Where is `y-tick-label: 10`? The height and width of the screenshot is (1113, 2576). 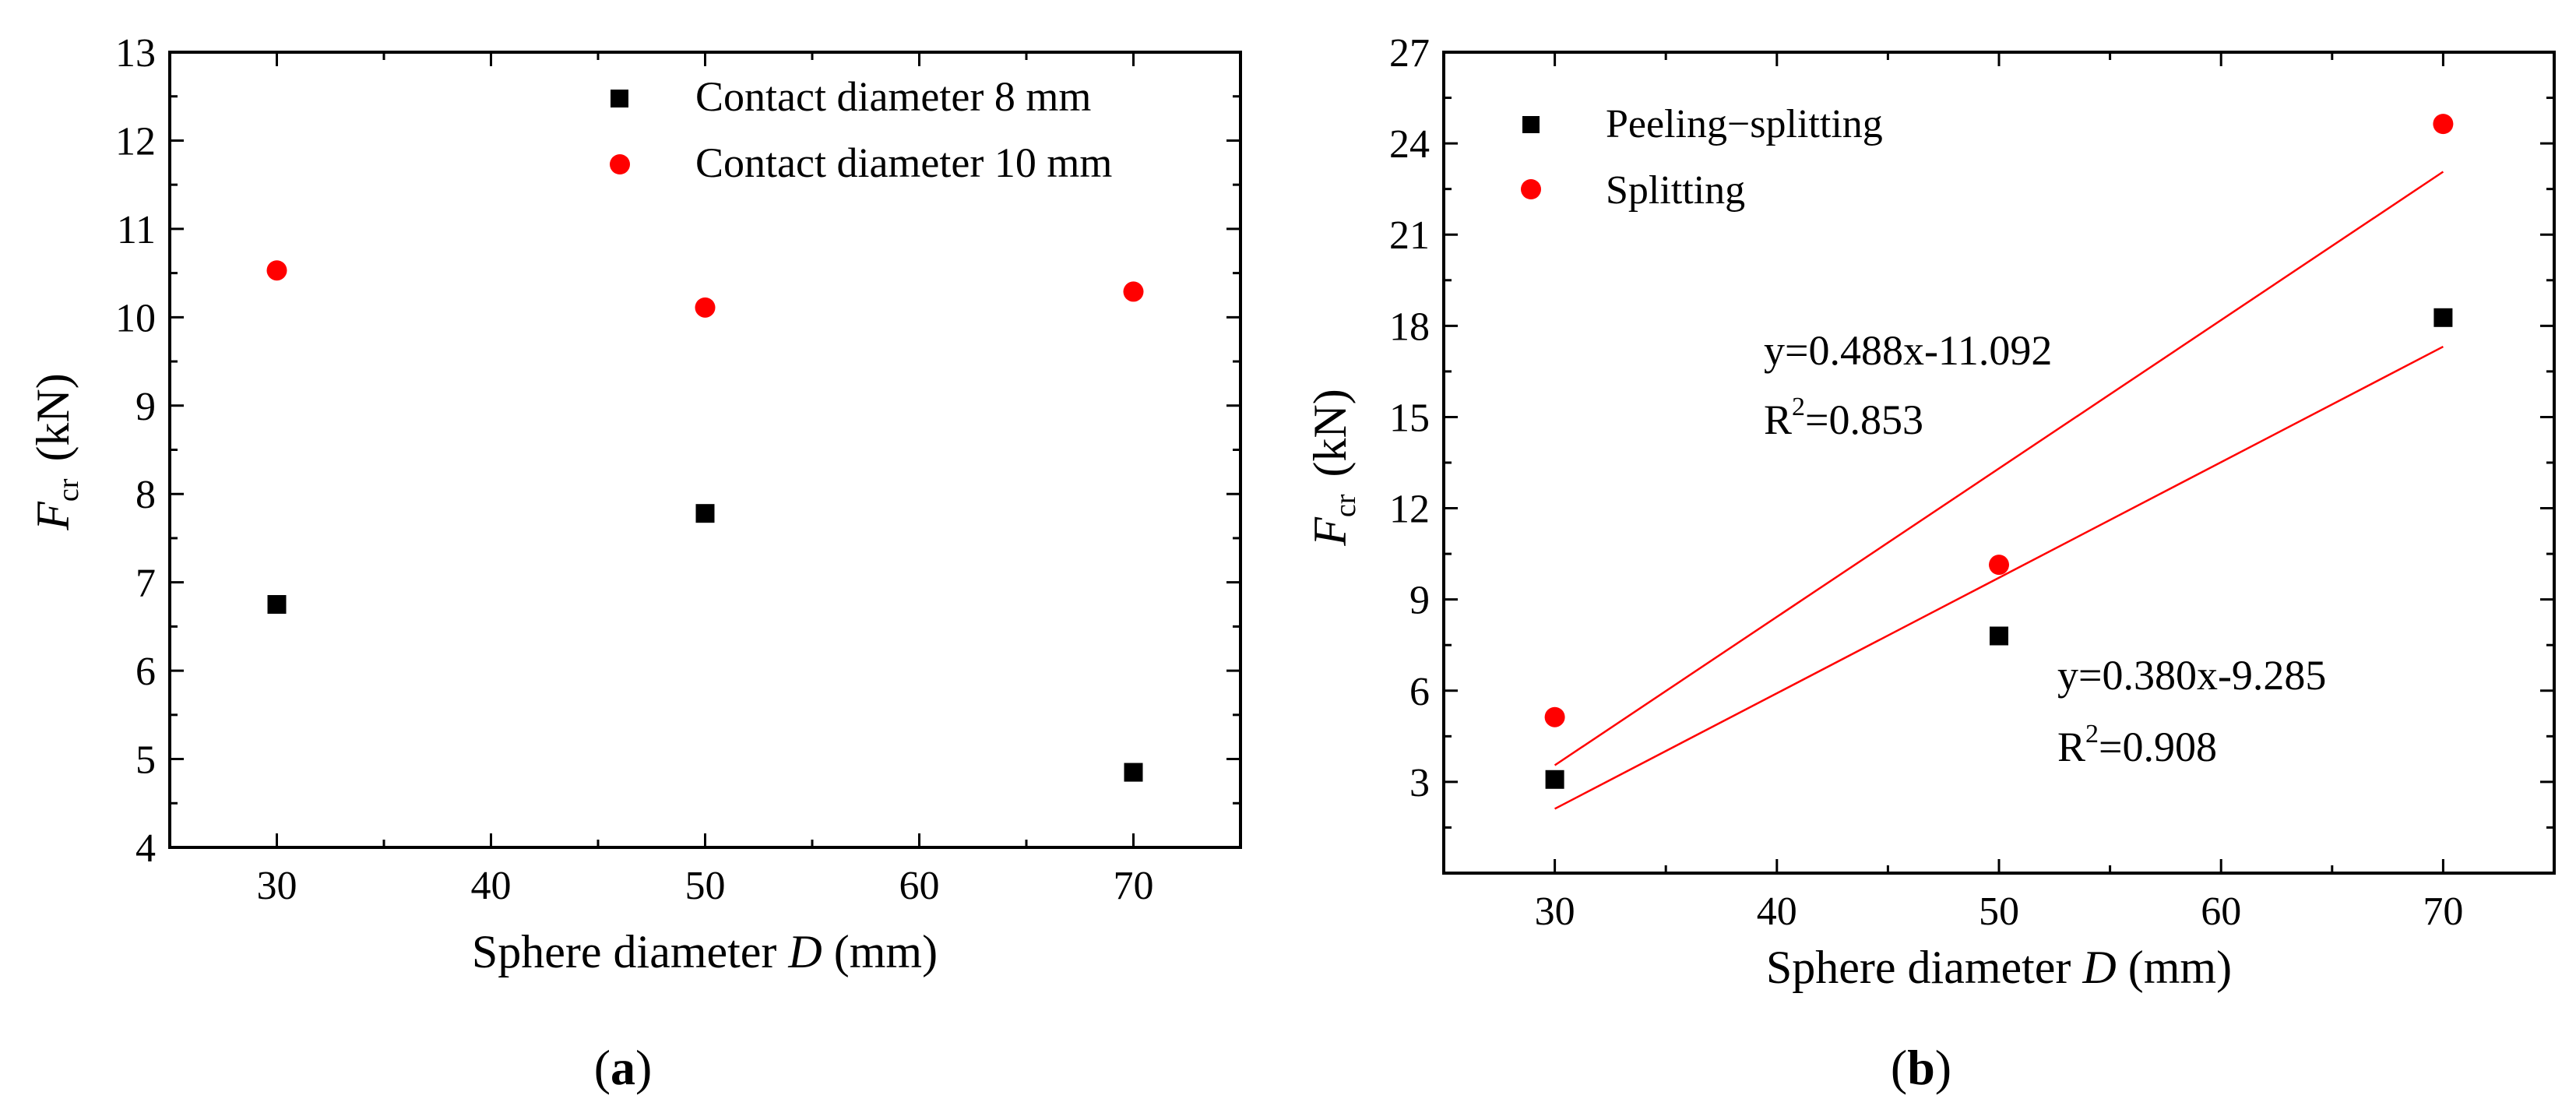
y-tick-label: 10 is located at coordinates (135, 318).